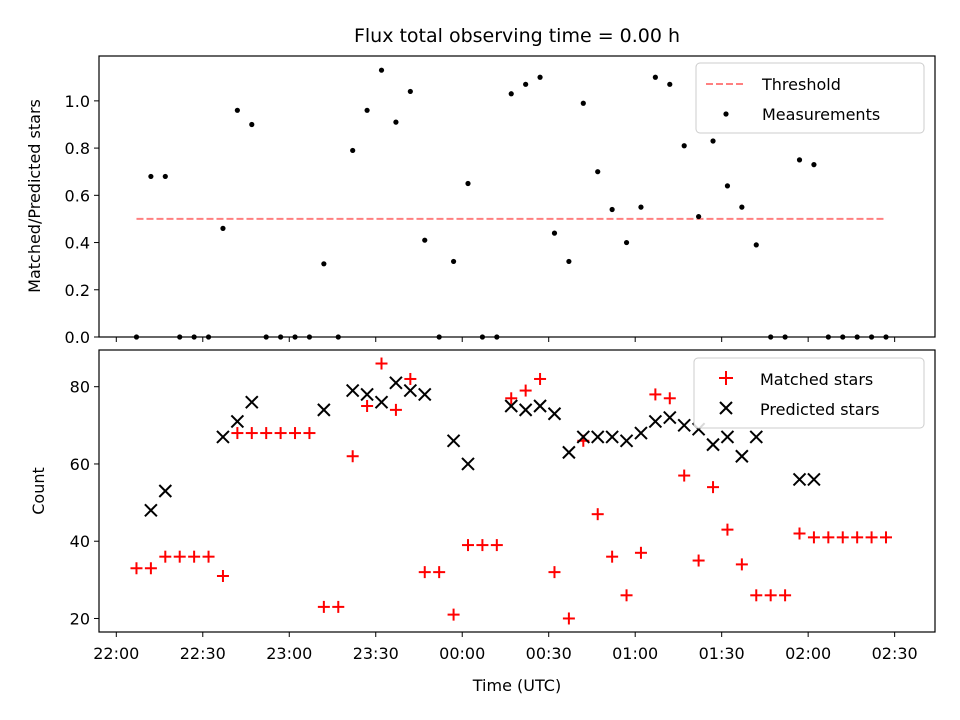  What do you see at coordinates (80, 387) in the screenshot?
I see `bottom-y-tick-label: 80` at bounding box center [80, 387].